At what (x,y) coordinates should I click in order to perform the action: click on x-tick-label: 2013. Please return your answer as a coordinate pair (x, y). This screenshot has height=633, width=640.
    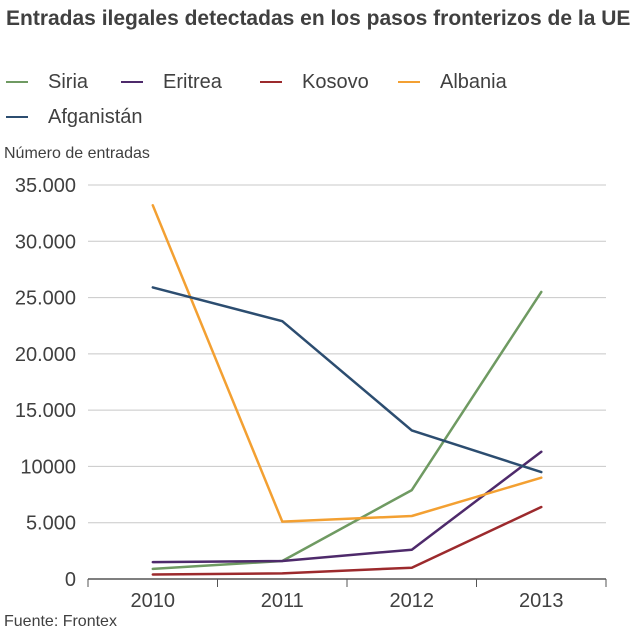
    Looking at the image, I should click on (541, 601).